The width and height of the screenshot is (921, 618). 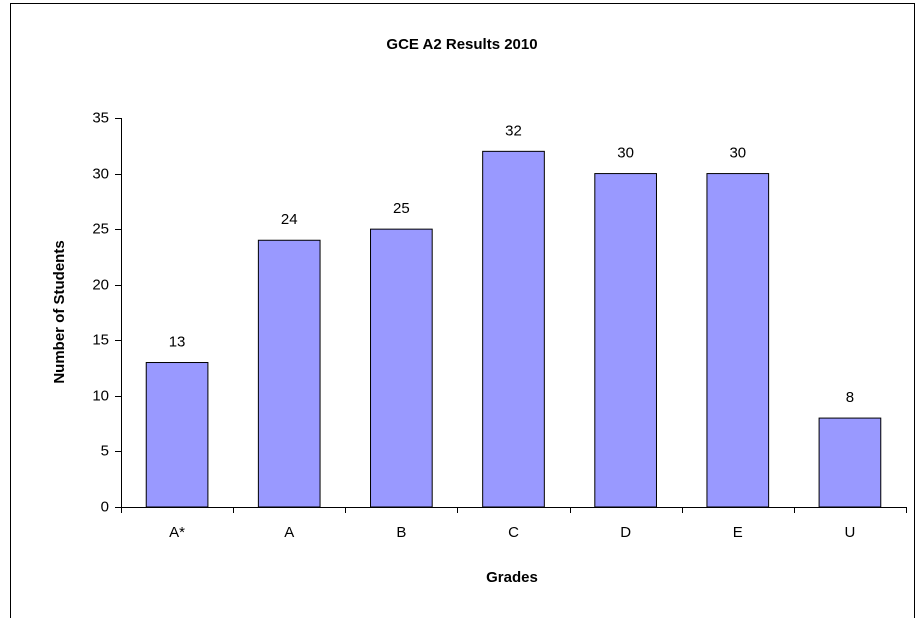 What do you see at coordinates (401, 532) in the screenshot?
I see `x-tick-label: B` at bounding box center [401, 532].